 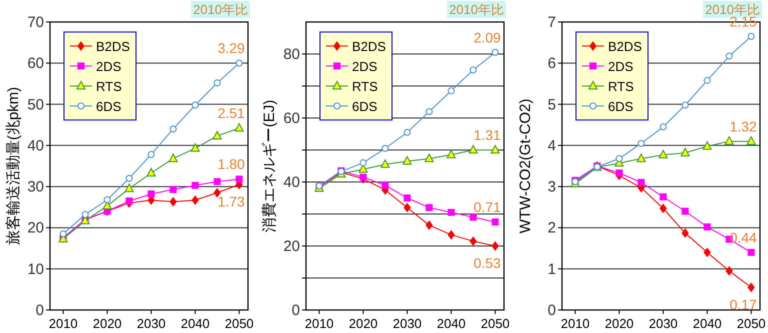 What do you see at coordinates (488, 135) in the screenshot?
I see `annotation: 1.31` at bounding box center [488, 135].